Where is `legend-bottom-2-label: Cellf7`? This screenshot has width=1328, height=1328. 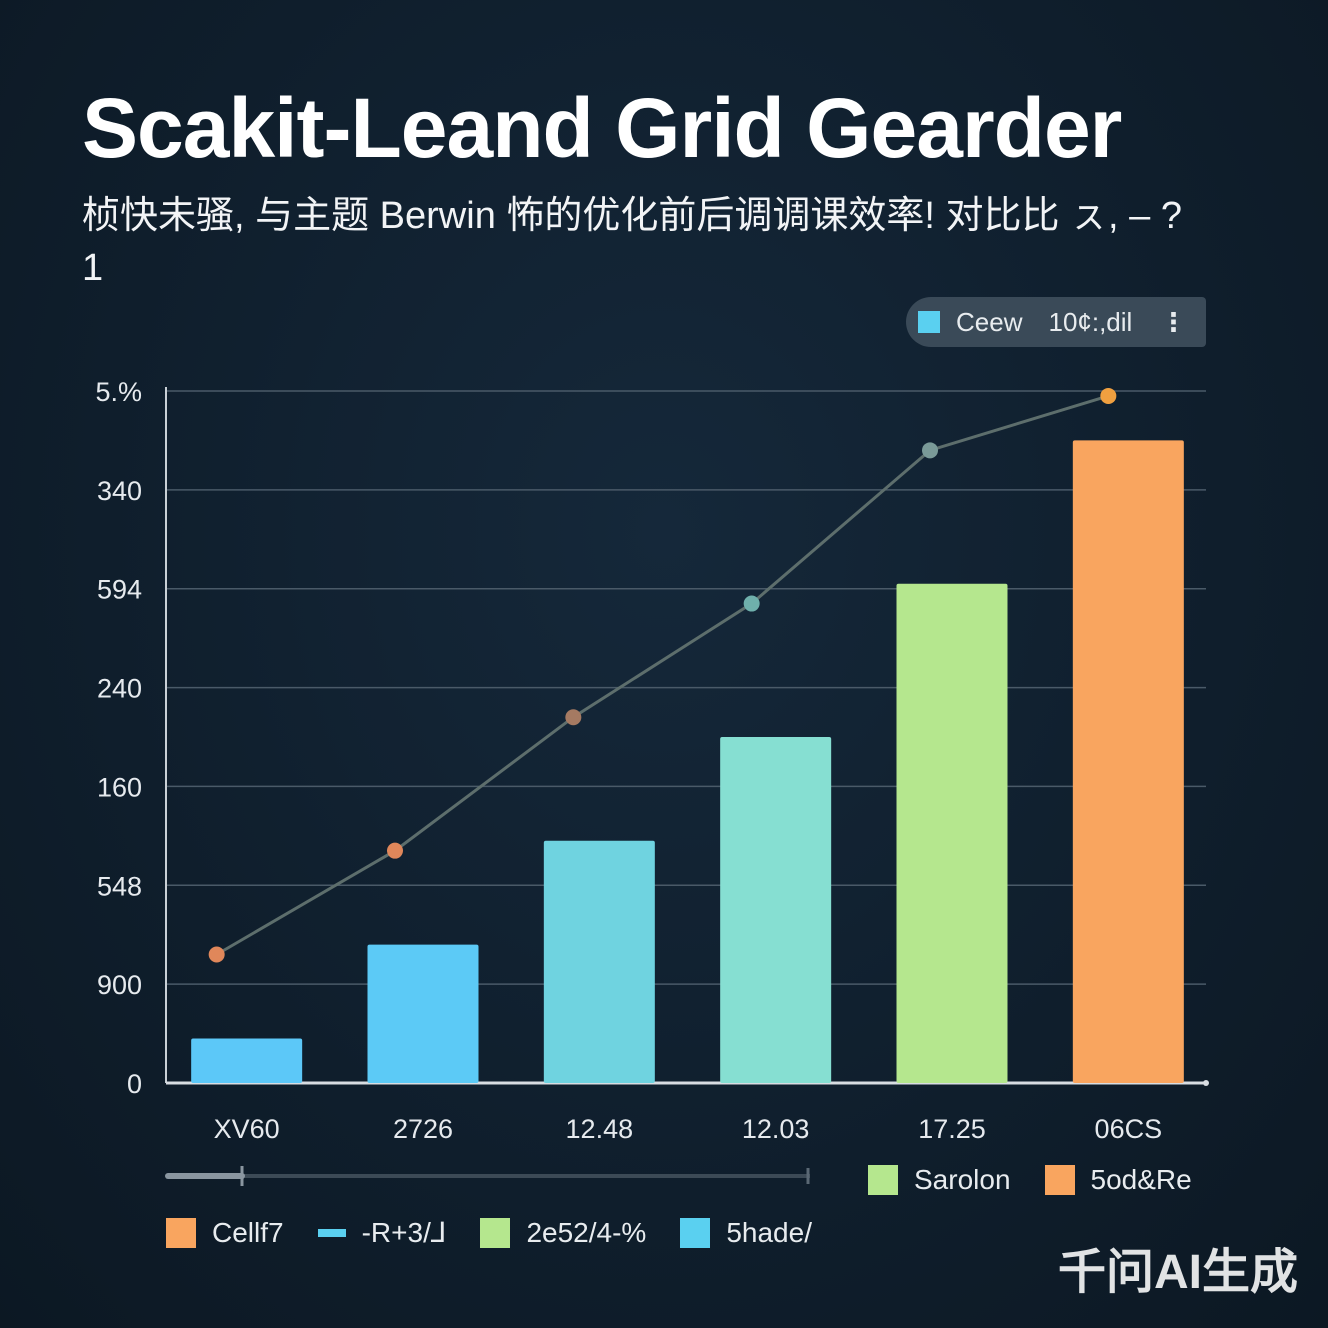
legend-bottom-2-label: Cellf7 is located at coordinates (248, 1232).